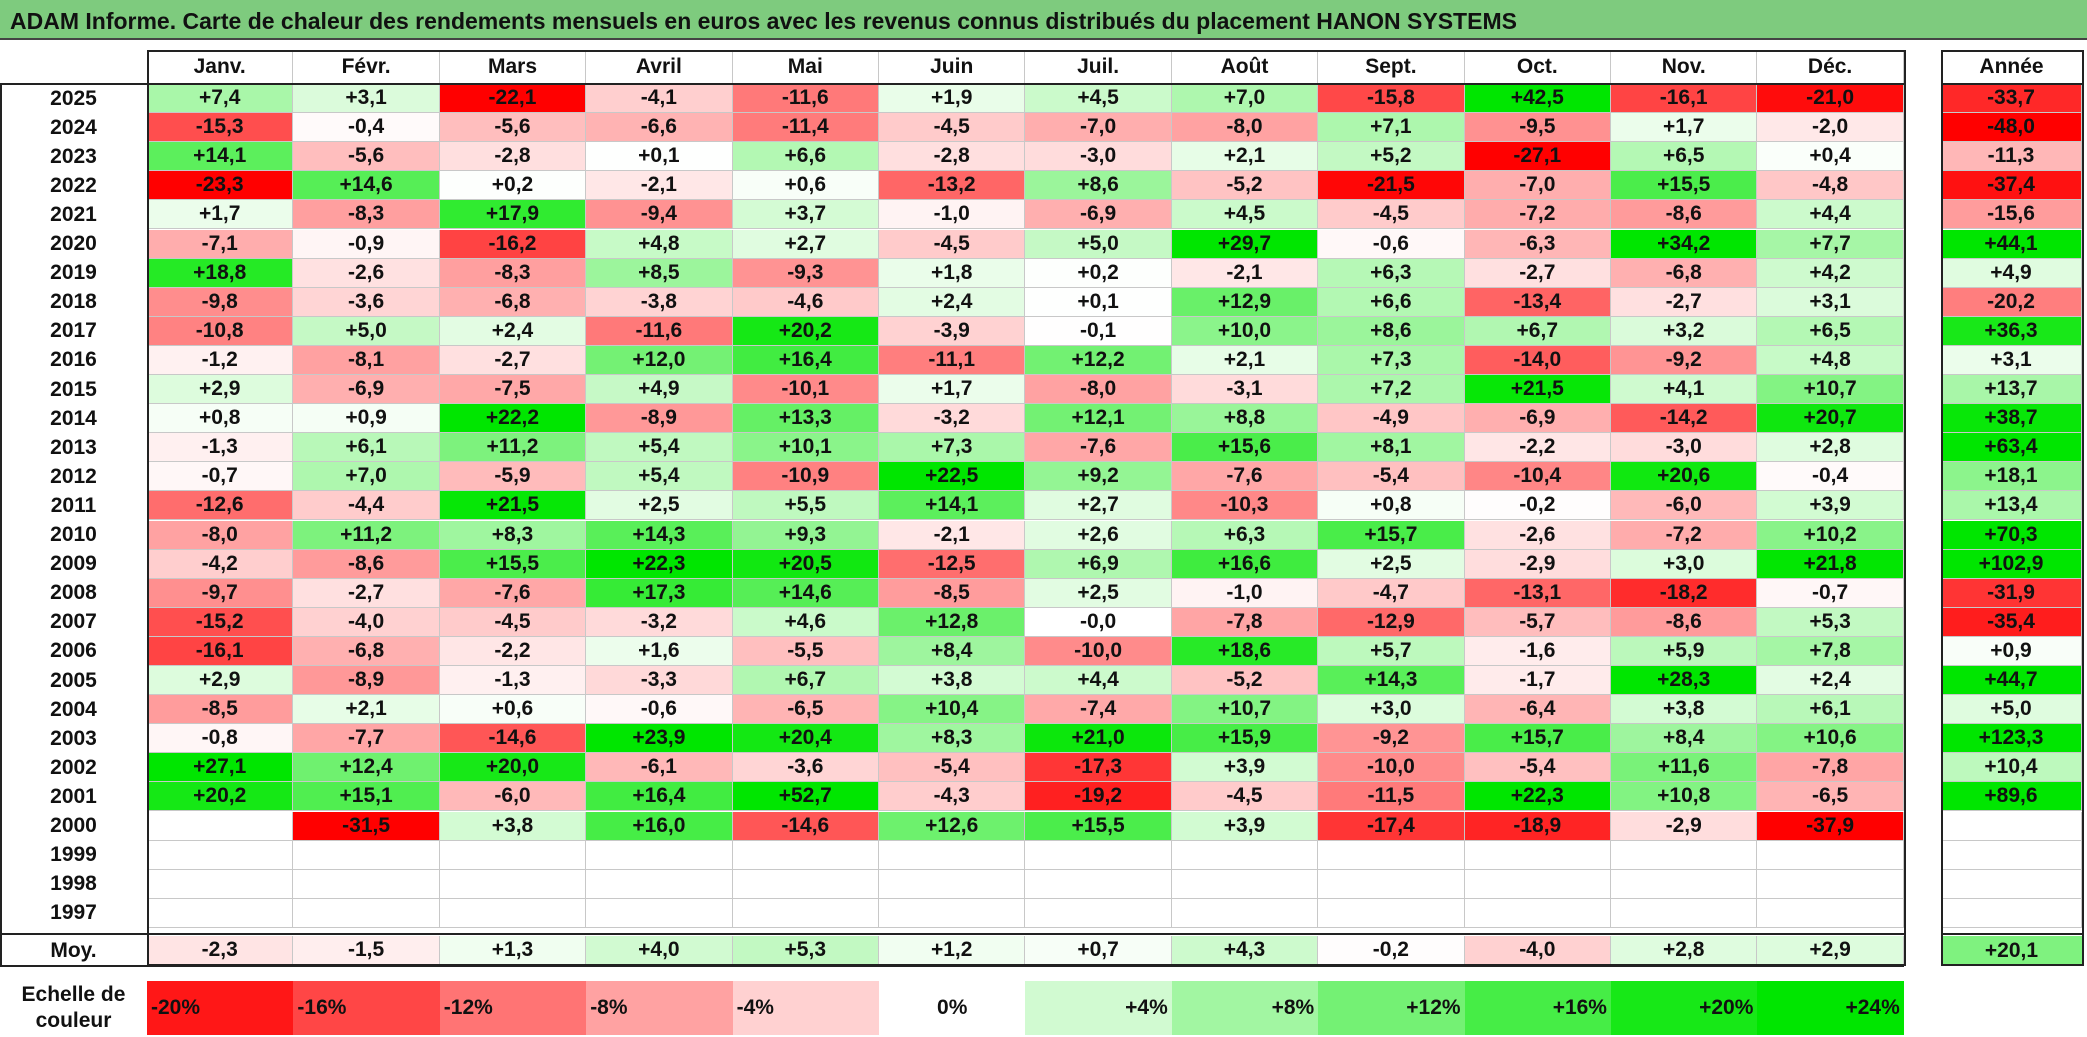 This screenshot has height=1037, width=2087. What do you see at coordinates (805, 67) in the screenshot?
I see `month-header: Mai` at bounding box center [805, 67].